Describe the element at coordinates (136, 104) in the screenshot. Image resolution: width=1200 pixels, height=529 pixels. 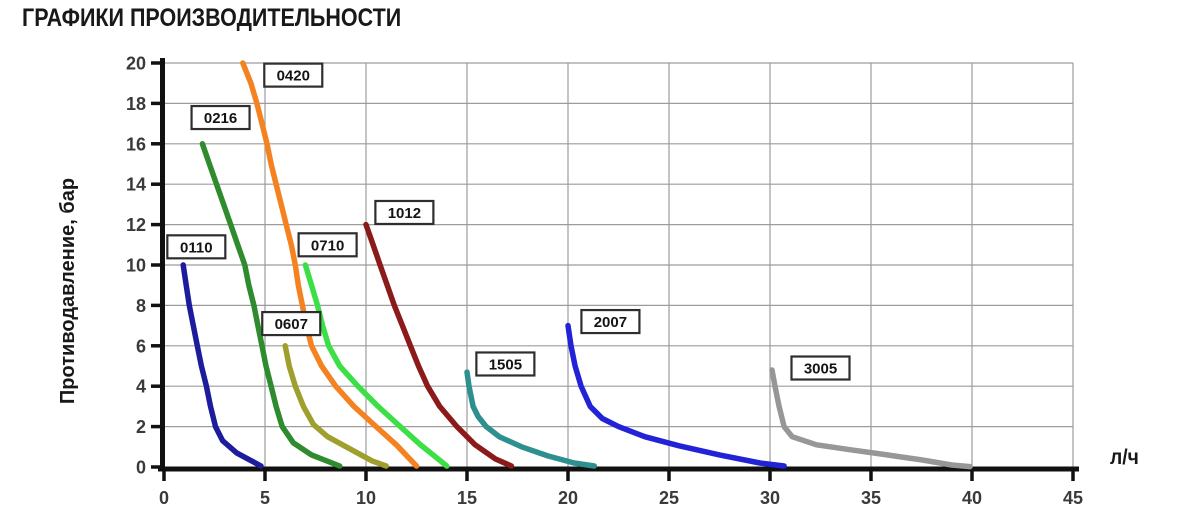
I see `y-tick-label-18: 18` at that location.